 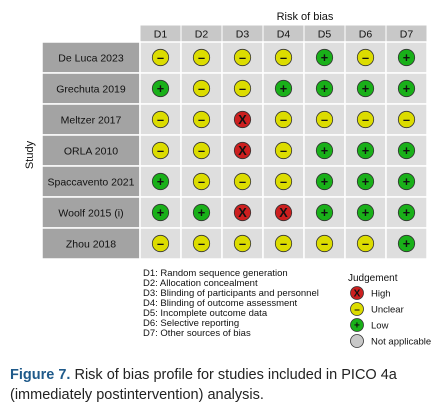 What do you see at coordinates (381, 294) in the screenshot?
I see `legend-label: High` at bounding box center [381, 294].